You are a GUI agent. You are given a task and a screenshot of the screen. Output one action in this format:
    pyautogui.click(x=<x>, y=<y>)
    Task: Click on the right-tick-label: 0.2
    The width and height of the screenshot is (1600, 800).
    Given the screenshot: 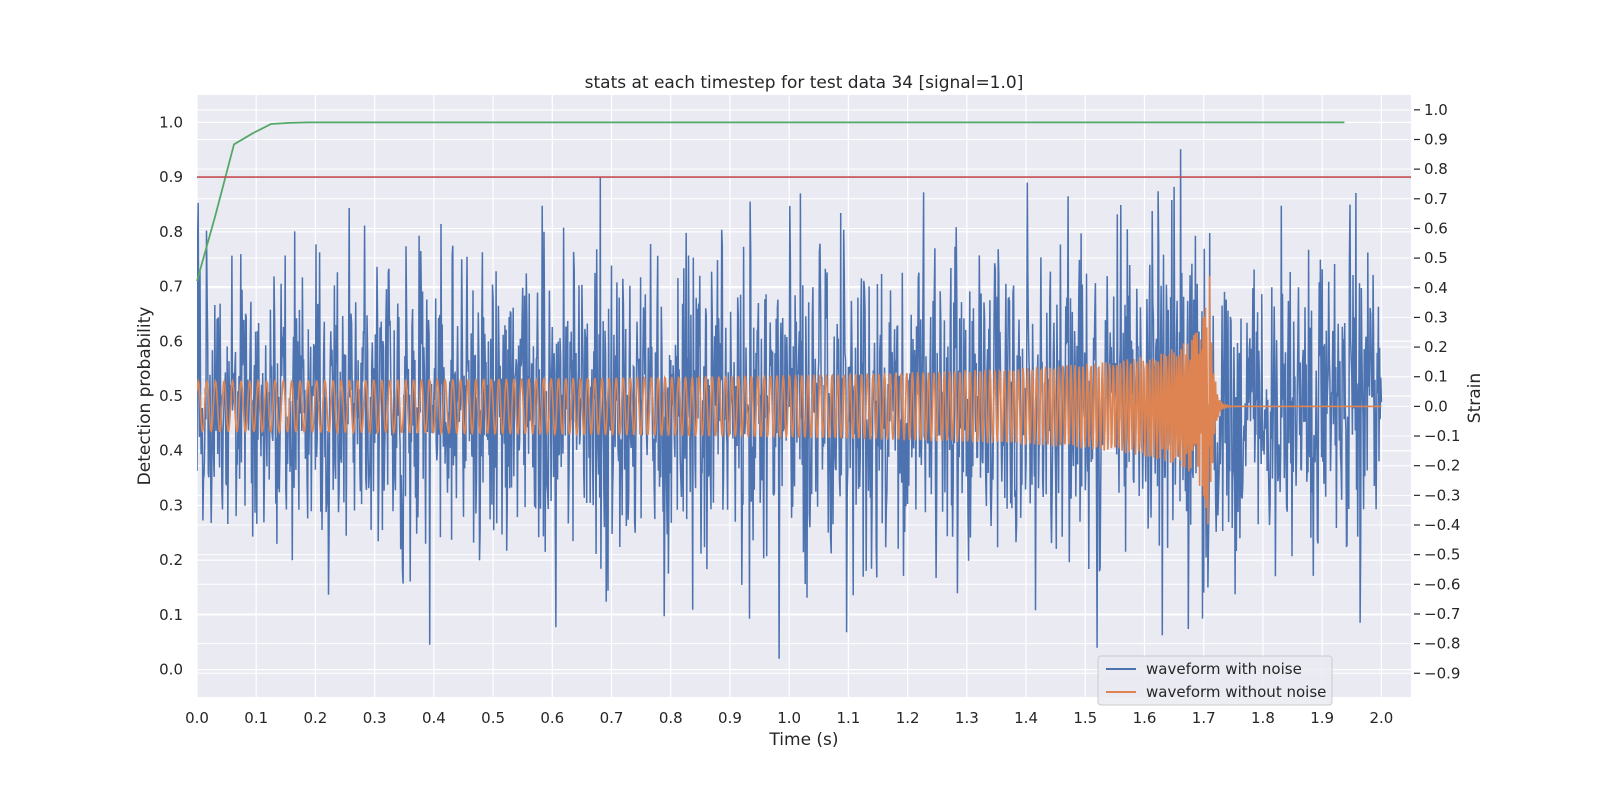 What is the action you would take?
    pyautogui.click(x=1436, y=347)
    